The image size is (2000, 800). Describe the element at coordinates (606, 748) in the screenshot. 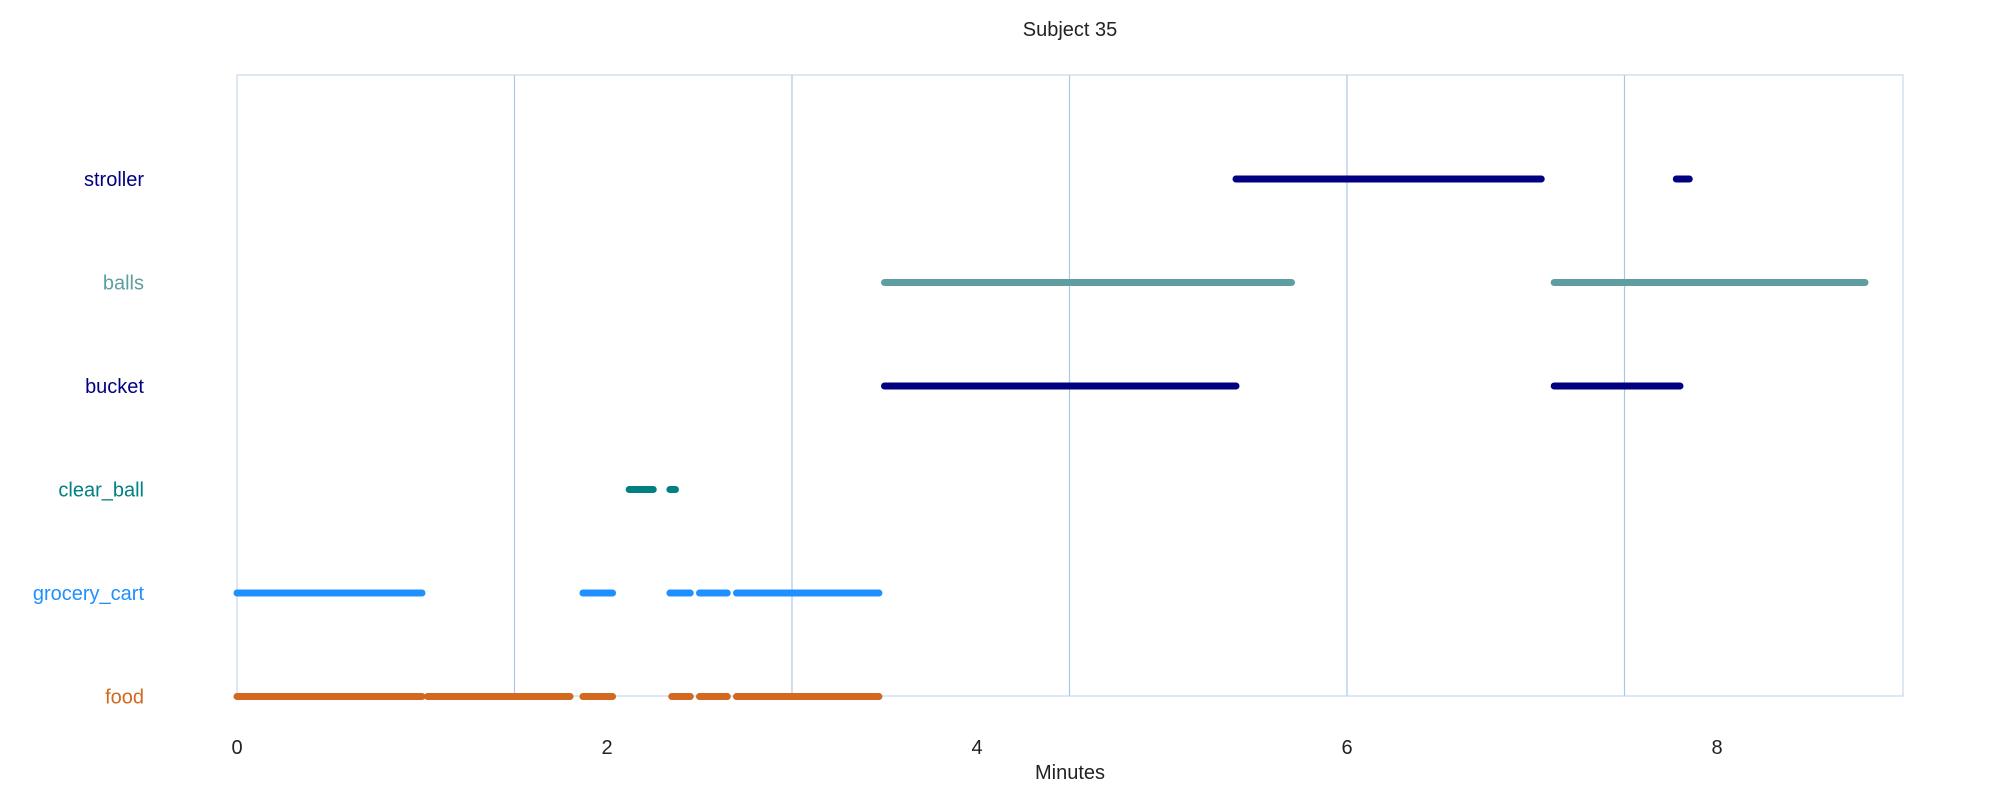

I see `x-tick-label: 2` at that location.